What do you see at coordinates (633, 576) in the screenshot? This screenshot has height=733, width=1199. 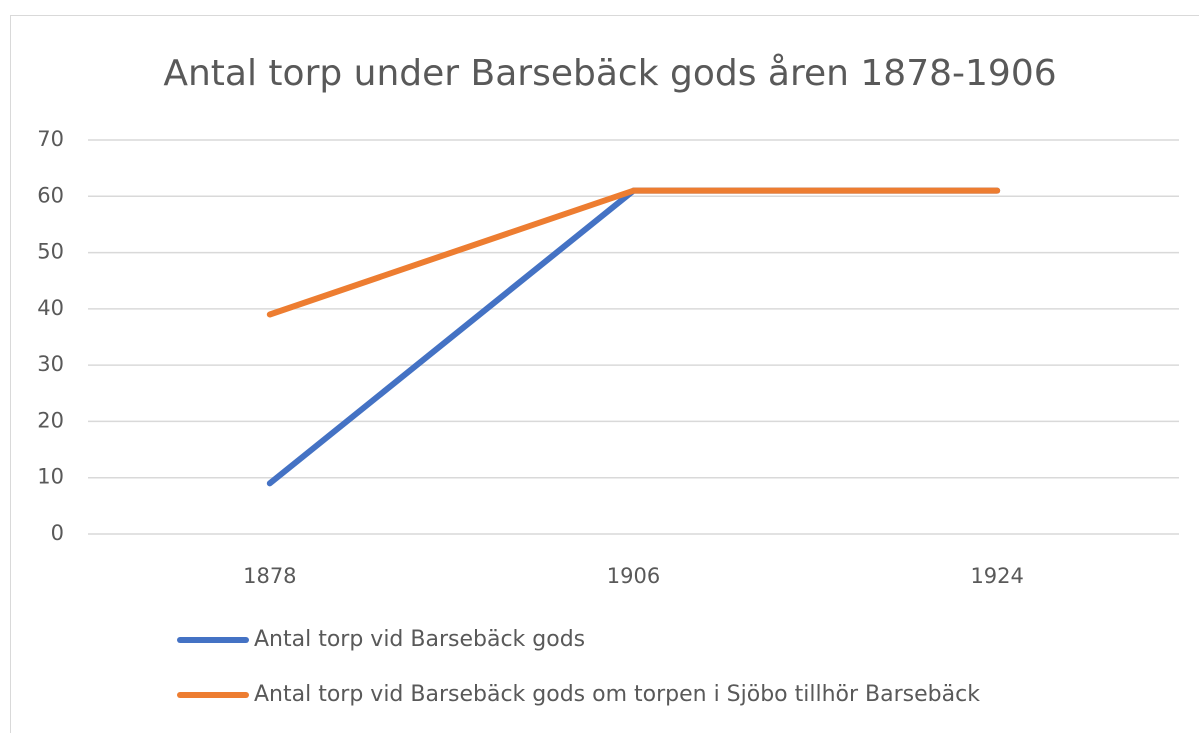 I see `x-tick-label: 1906` at bounding box center [633, 576].